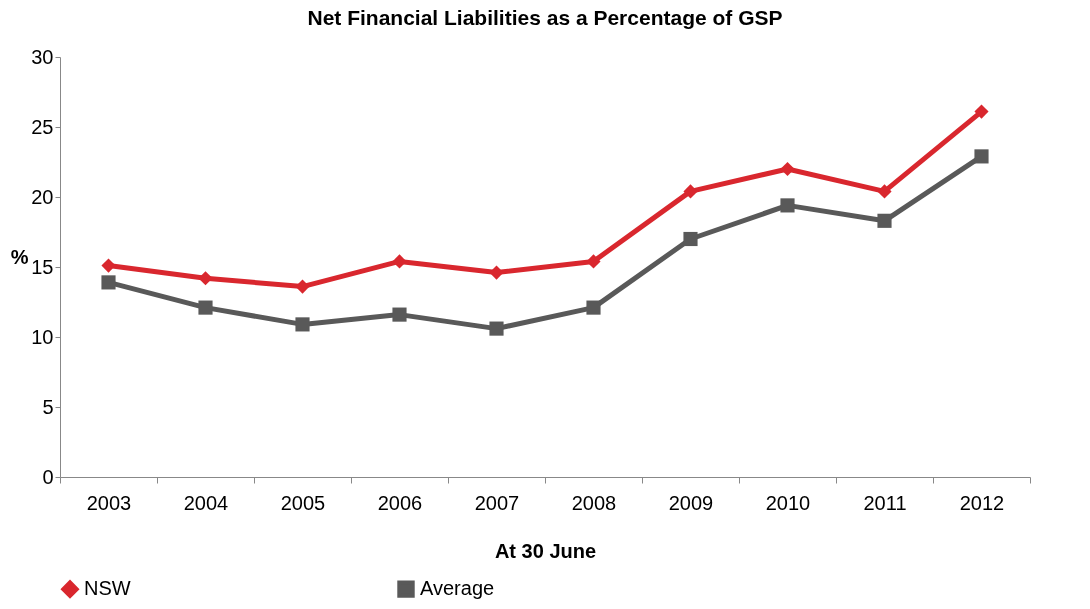  I want to click on x-tick-label: 2007, so click(497, 502).